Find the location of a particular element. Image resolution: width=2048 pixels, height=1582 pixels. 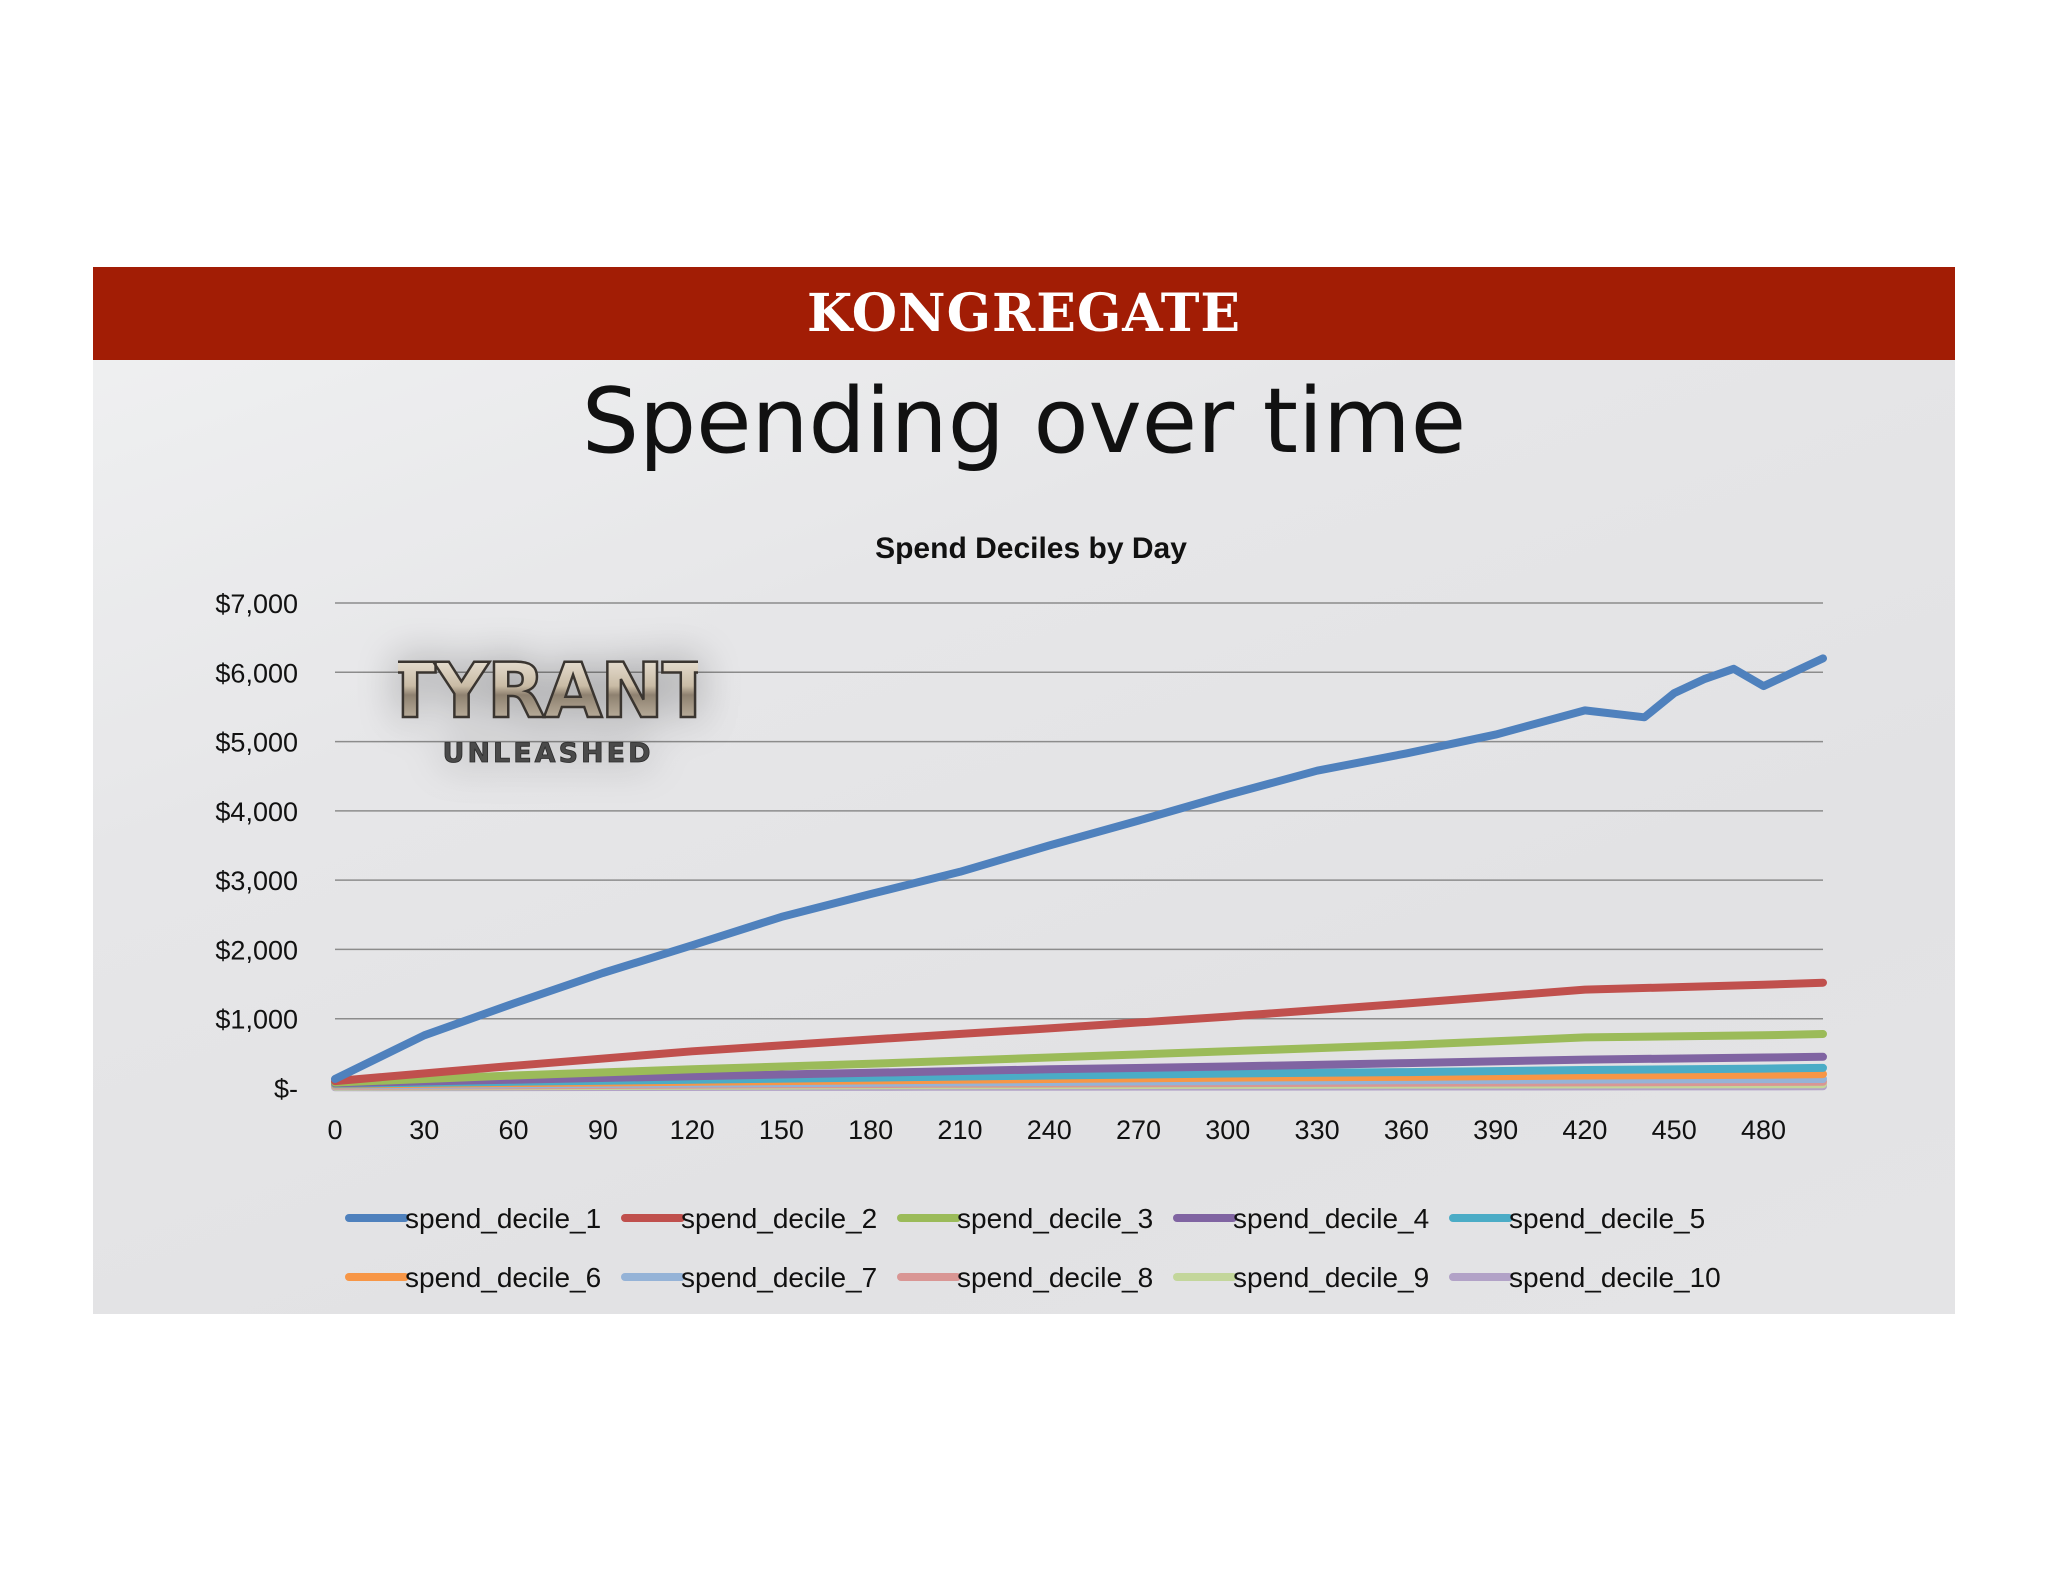

x-tick-label: 480 is located at coordinates (1763, 1130).